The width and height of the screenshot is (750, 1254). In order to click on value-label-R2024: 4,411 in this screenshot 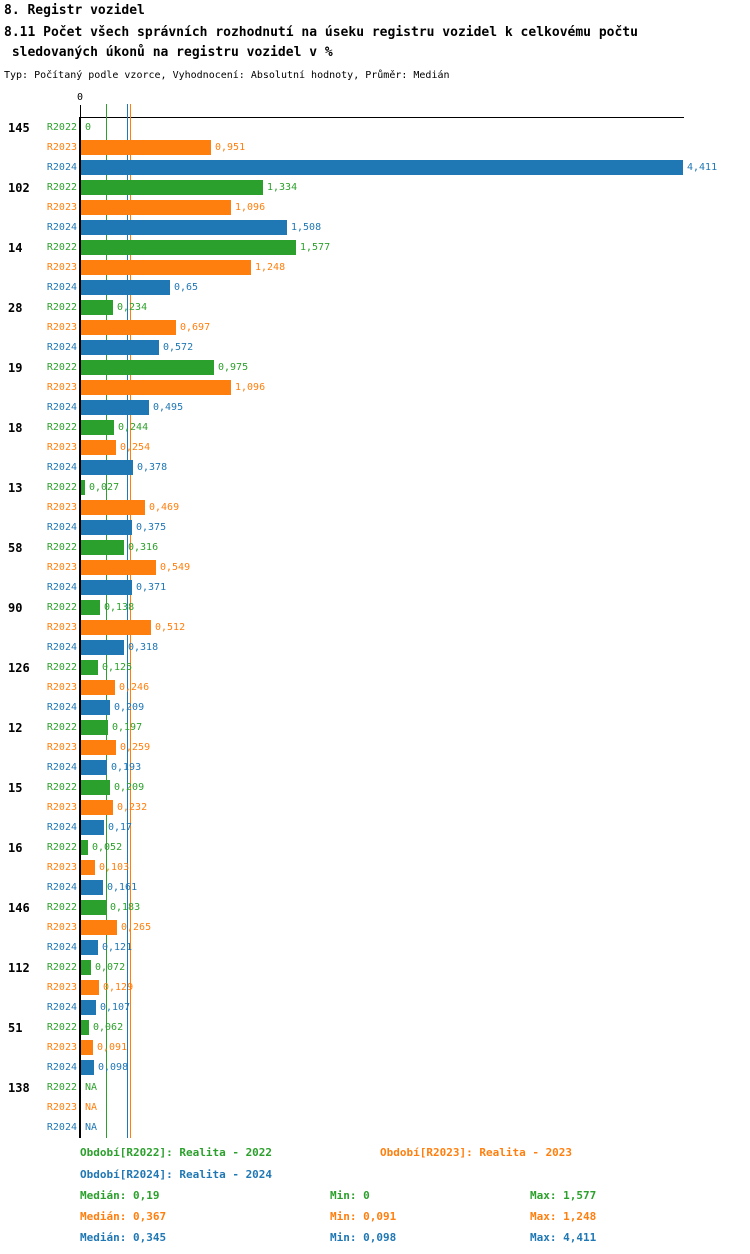, I will do `click(702, 167)`.